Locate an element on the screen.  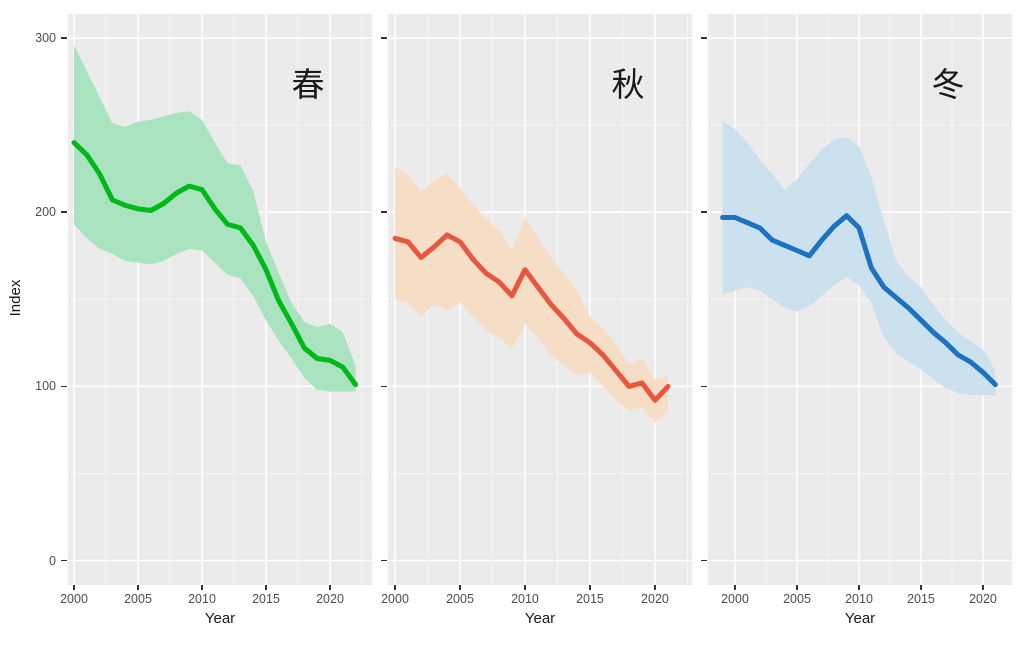
facet-label: 冬 is located at coordinates (948, 84).